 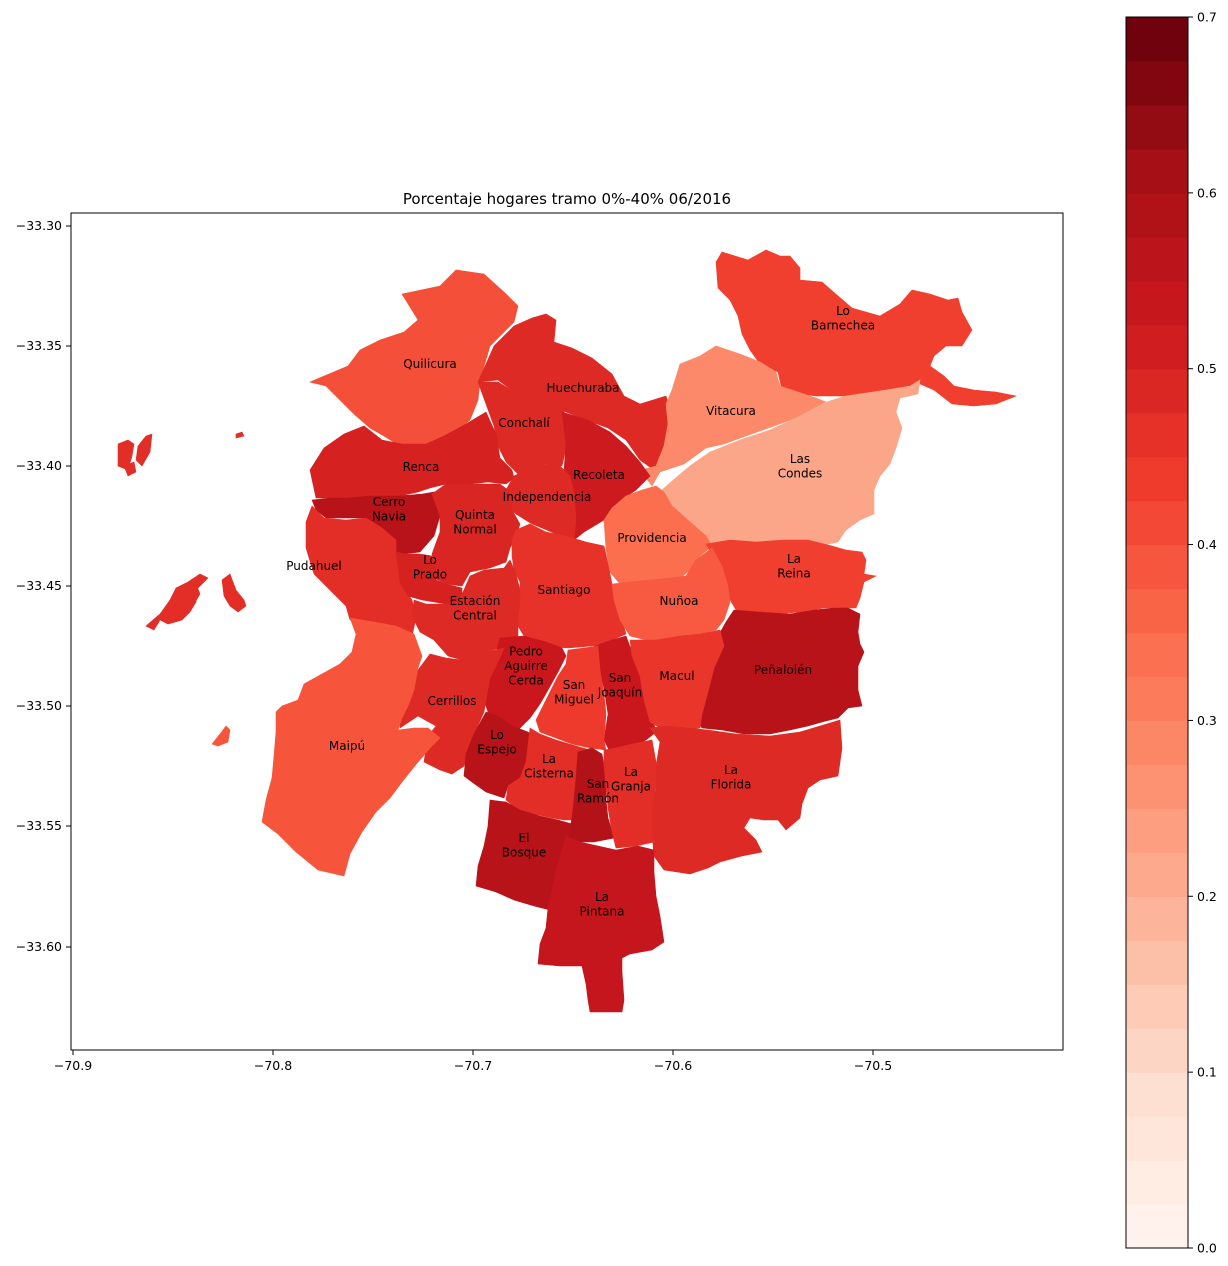 I want to click on region-label: Recoleta, so click(x=599, y=475).